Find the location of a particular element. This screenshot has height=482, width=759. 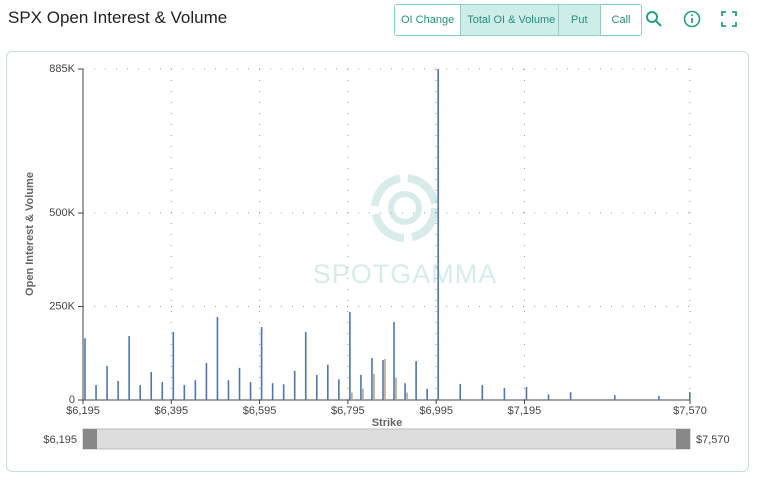

x-tick-label: $6,995 is located at coordinates (436, 411).